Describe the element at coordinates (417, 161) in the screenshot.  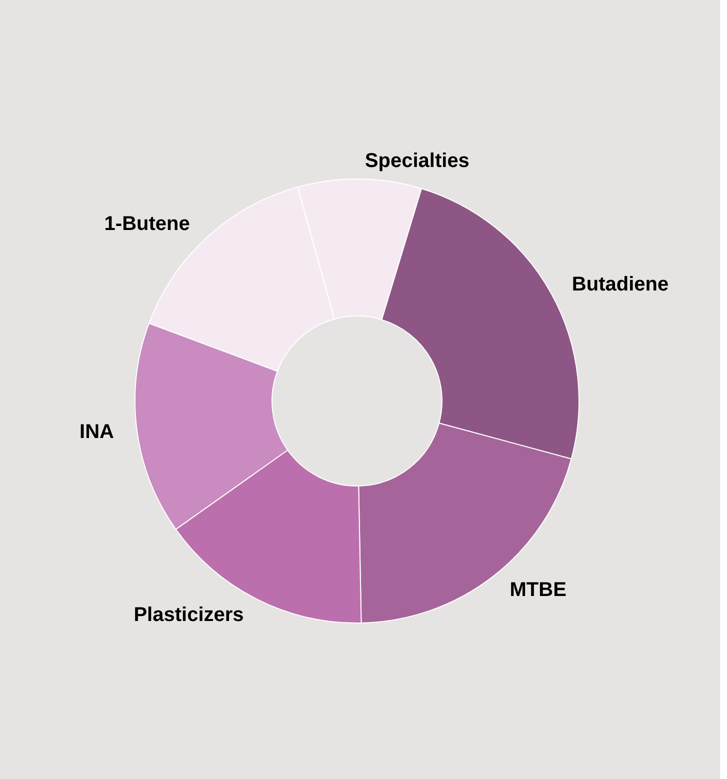
I see `slice-label: Specialties` at that location.